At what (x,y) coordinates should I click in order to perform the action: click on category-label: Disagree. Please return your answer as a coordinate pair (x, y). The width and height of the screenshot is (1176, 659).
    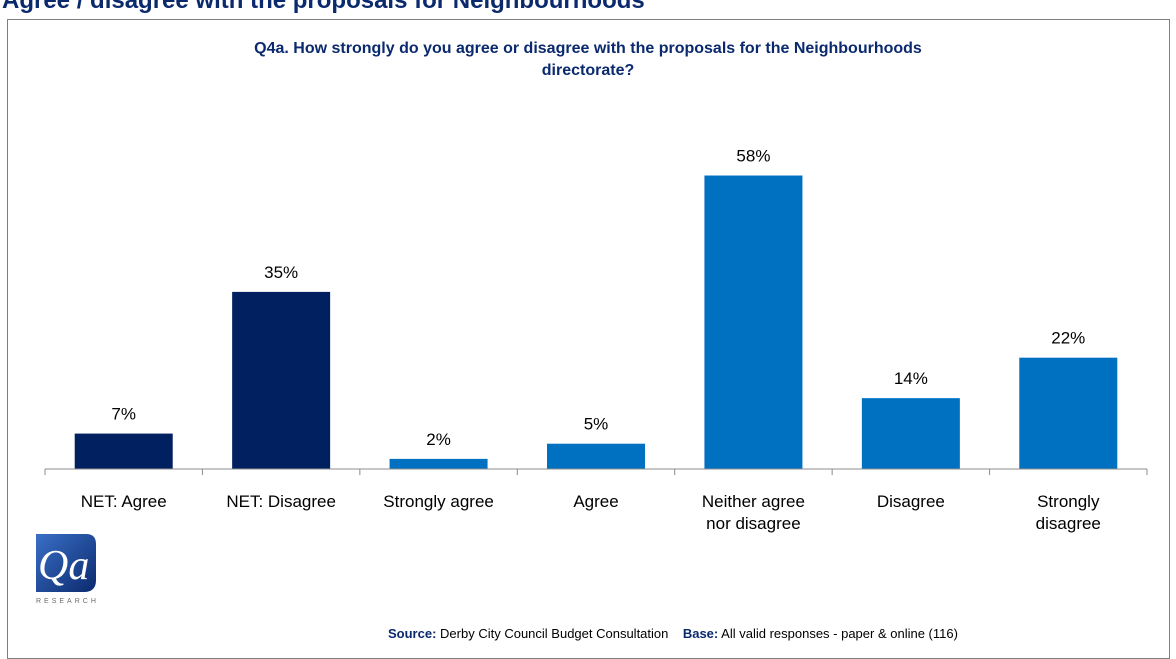
    Looking at the image, I should click on (911, 501).